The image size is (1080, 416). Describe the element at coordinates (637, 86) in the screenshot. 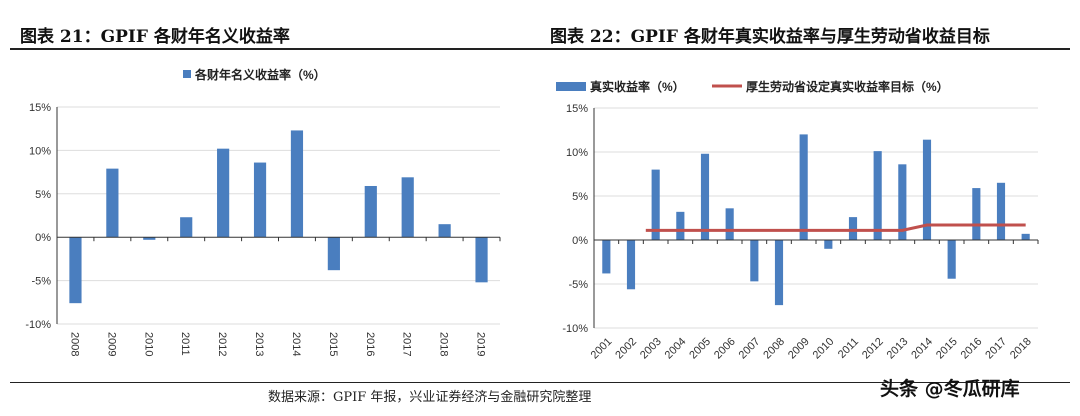

I see `legend-label: 真实收益率（%）` at that location.